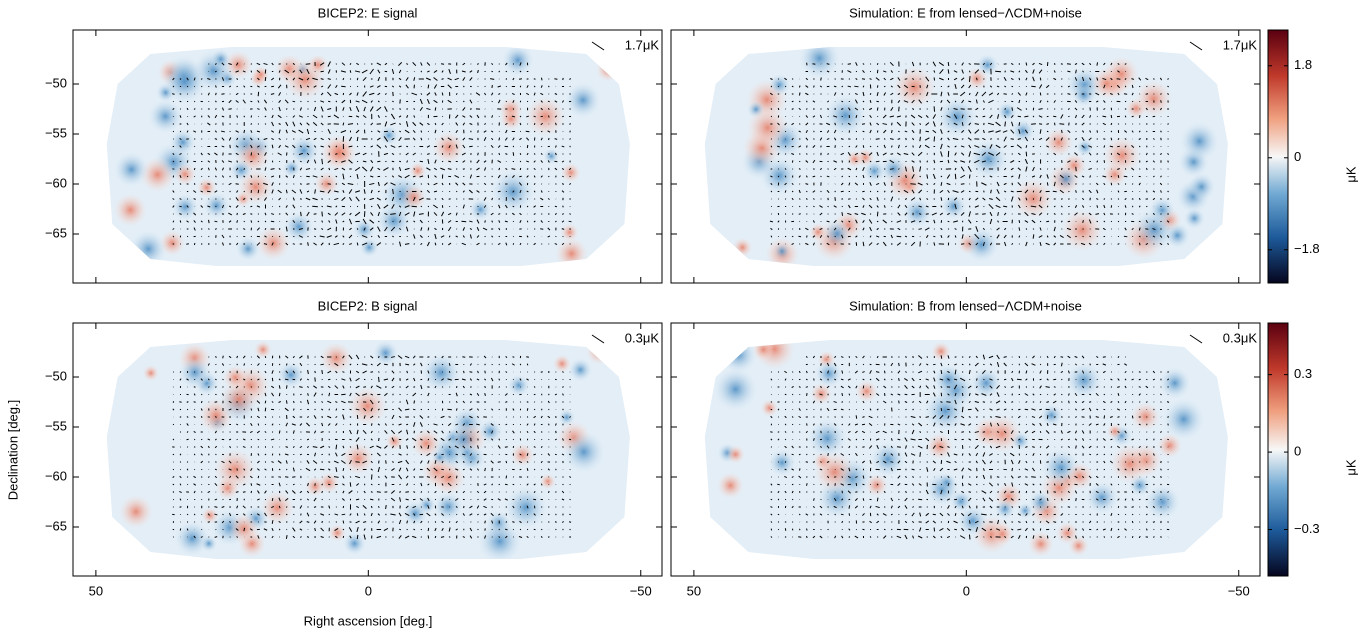 The height and width of the screenshot is (640, 1369). I want to click on x-axis-label: Right ascension [deg.], so click(368, 620).